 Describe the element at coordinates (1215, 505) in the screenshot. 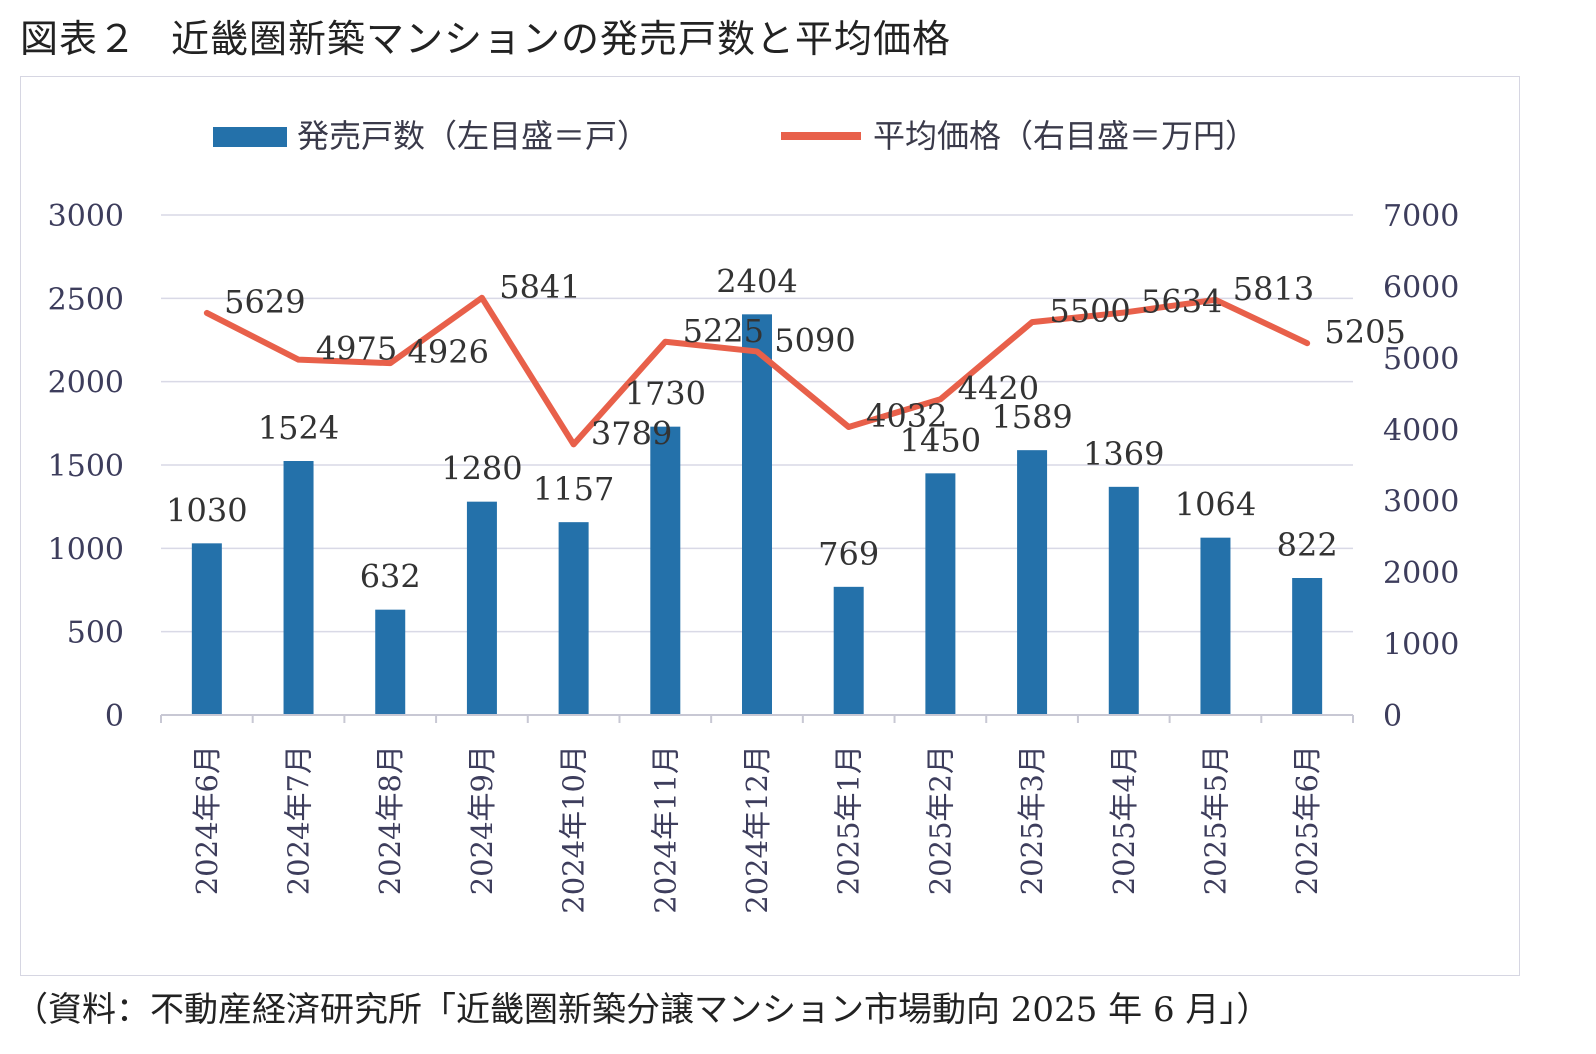

I see `bar-value-label: 1064` at that location.